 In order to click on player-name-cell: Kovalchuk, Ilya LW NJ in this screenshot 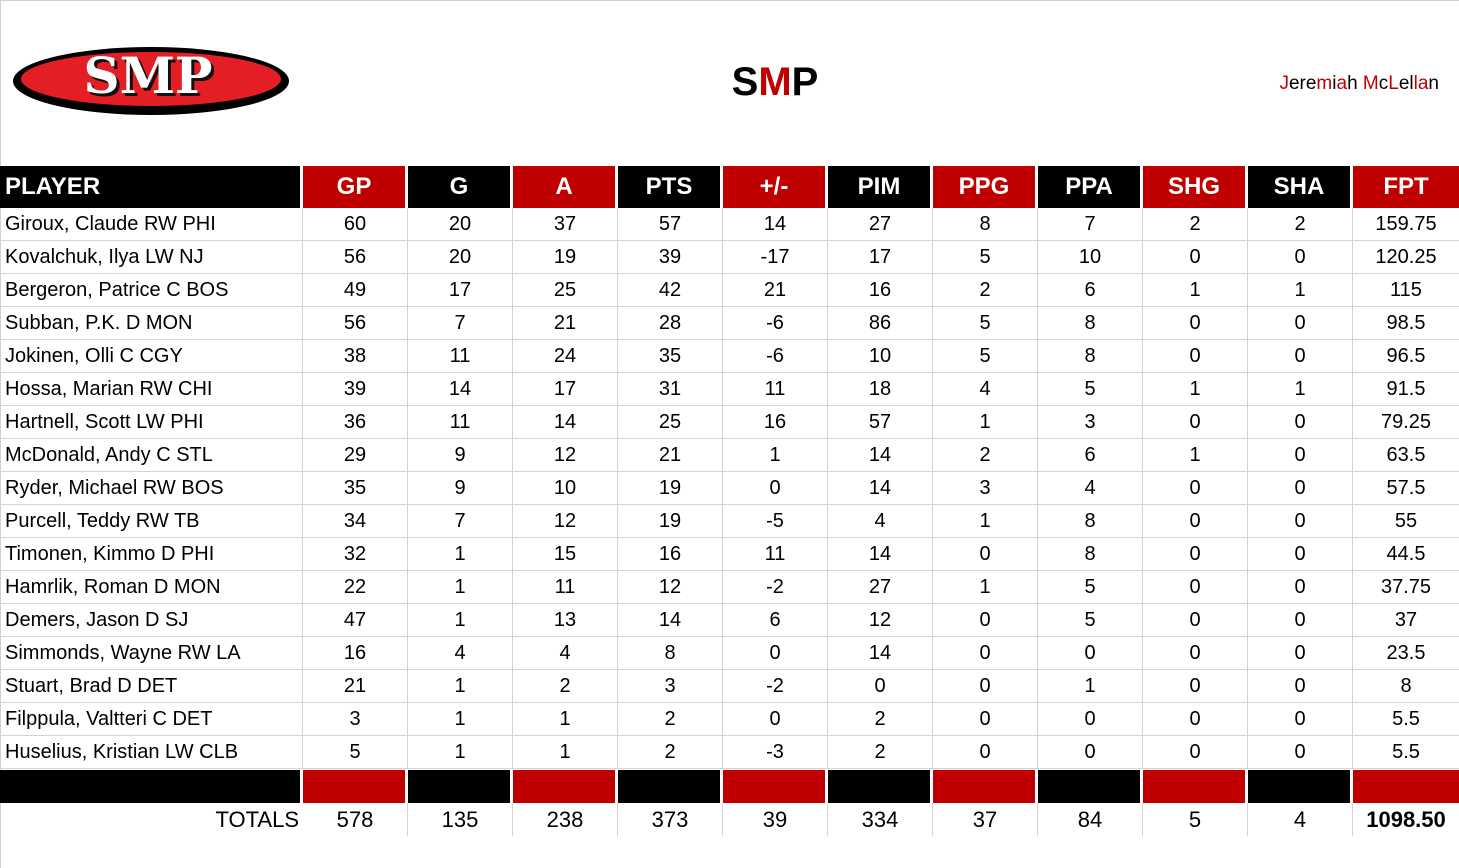, I will do `click(151, 257)`.